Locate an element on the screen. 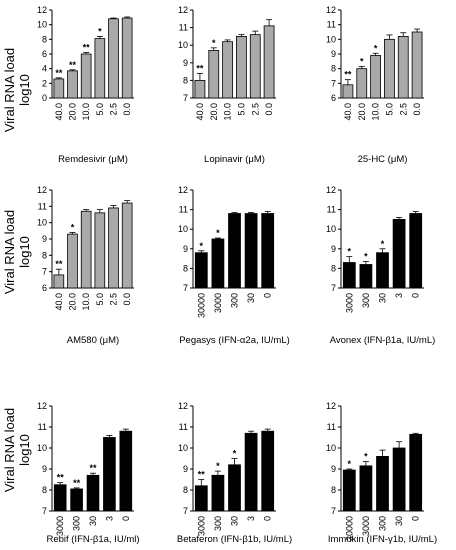  y-tick-label: 0 is located at coordinates (44, 98).